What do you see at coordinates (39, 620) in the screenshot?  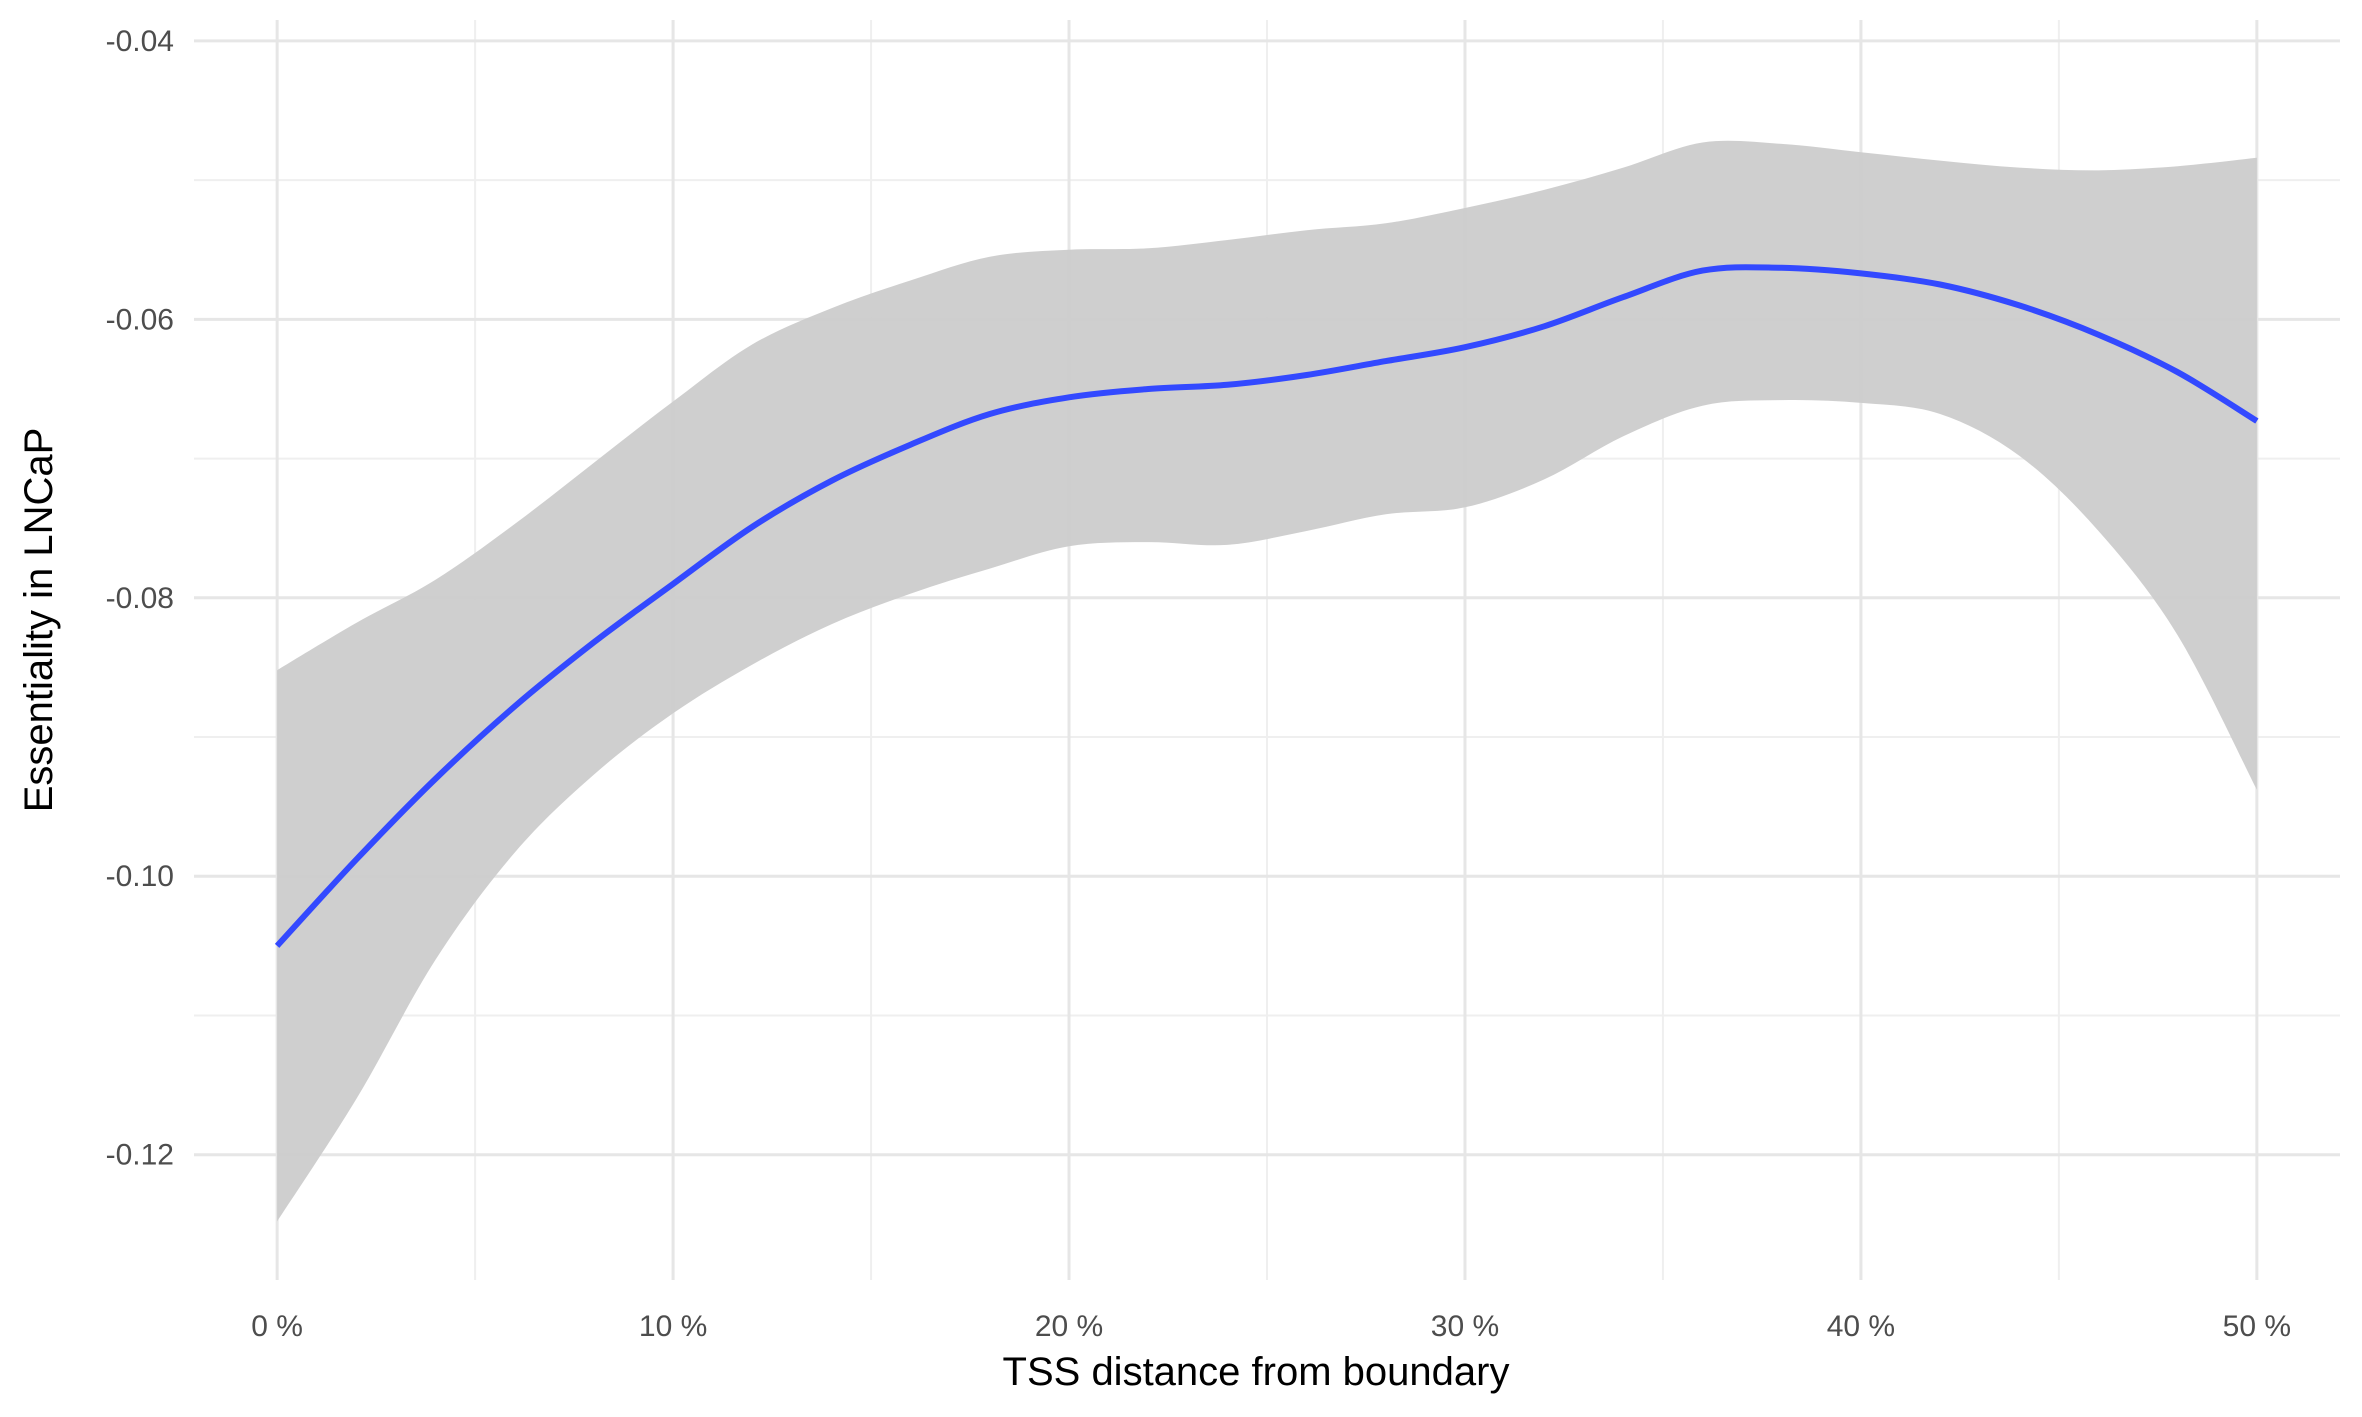 I see `y-axis-title: Essentiality in LNCaP` at bounding box center [39, 620].